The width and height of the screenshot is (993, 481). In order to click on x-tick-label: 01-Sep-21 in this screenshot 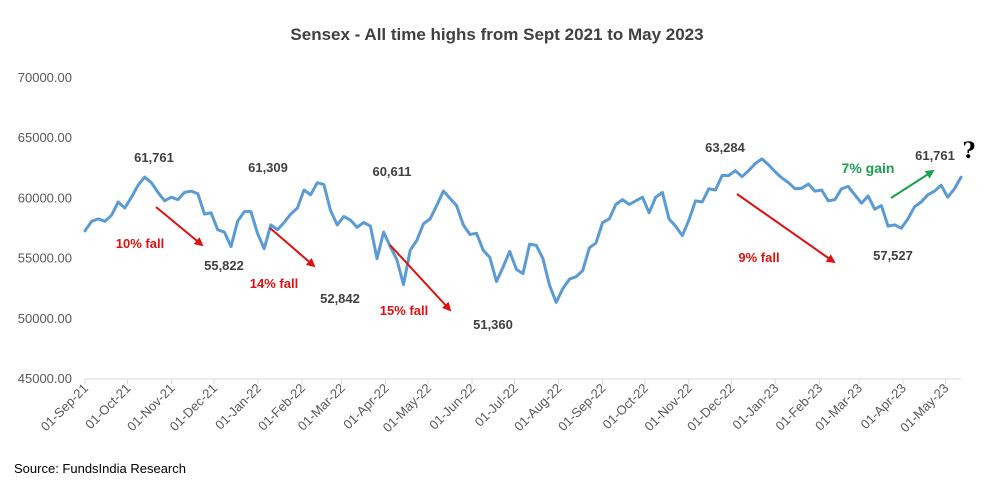, I will do `click(65, 408)`.